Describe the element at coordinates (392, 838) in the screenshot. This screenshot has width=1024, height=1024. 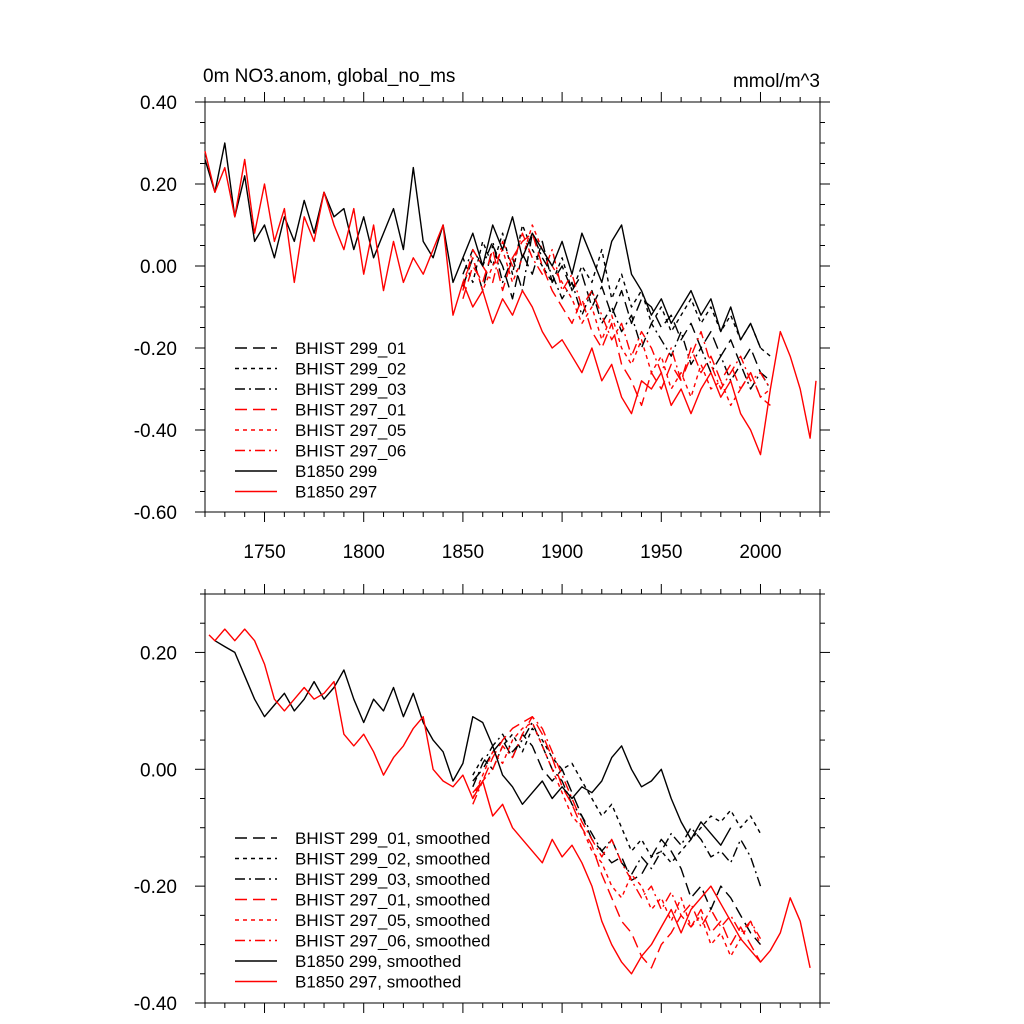
I see `legend-label: BHIST 299_01, smoothed` at that location.